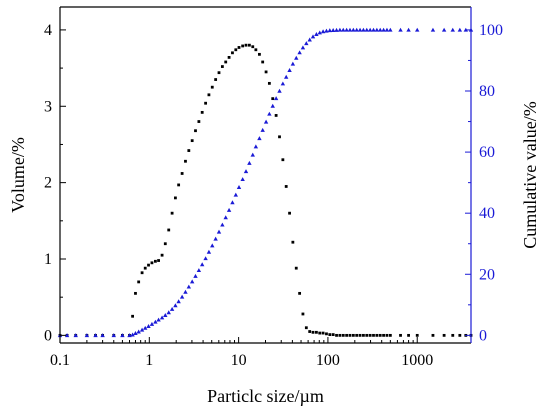 The width and height of the screenshot is (550, 417). Describe the element at coordinates (48, 183) in the screenshot. I see `left-y-tick-label: 2` at that location.